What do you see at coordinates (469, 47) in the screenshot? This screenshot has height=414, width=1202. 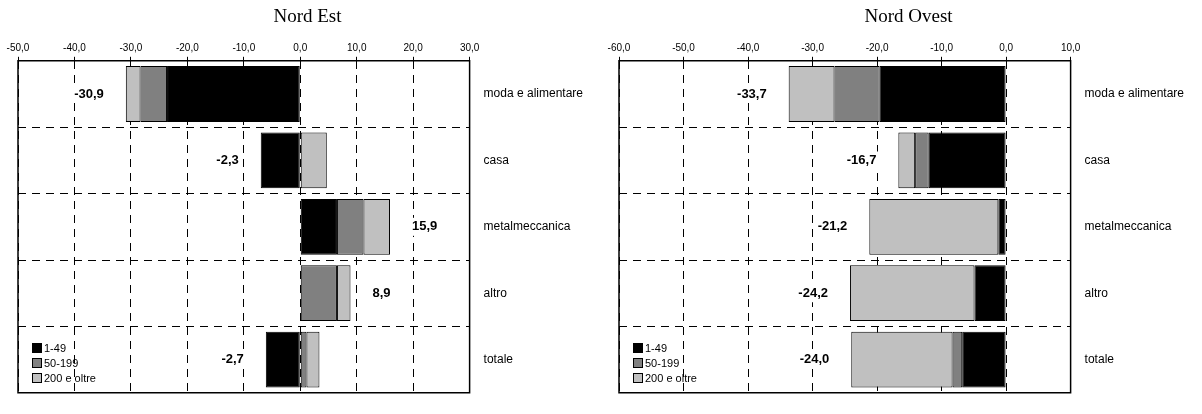 I see `x-tick-label: 30,0` at bounding box center [469, 47].